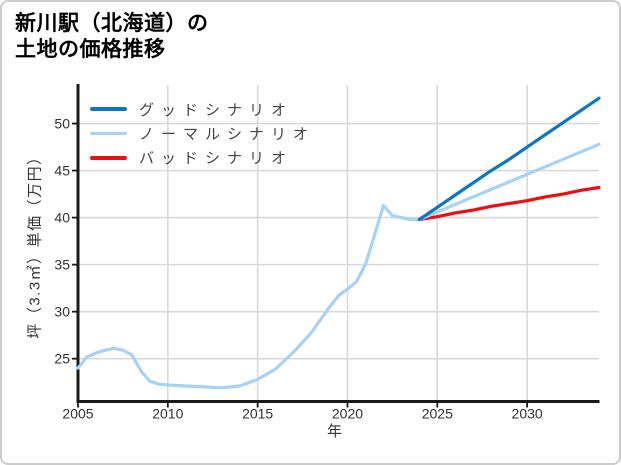 Image resolution: width=621 pixels, height=465 pixels. I want to click on x-tick-label: 2015, so click(257, 414).